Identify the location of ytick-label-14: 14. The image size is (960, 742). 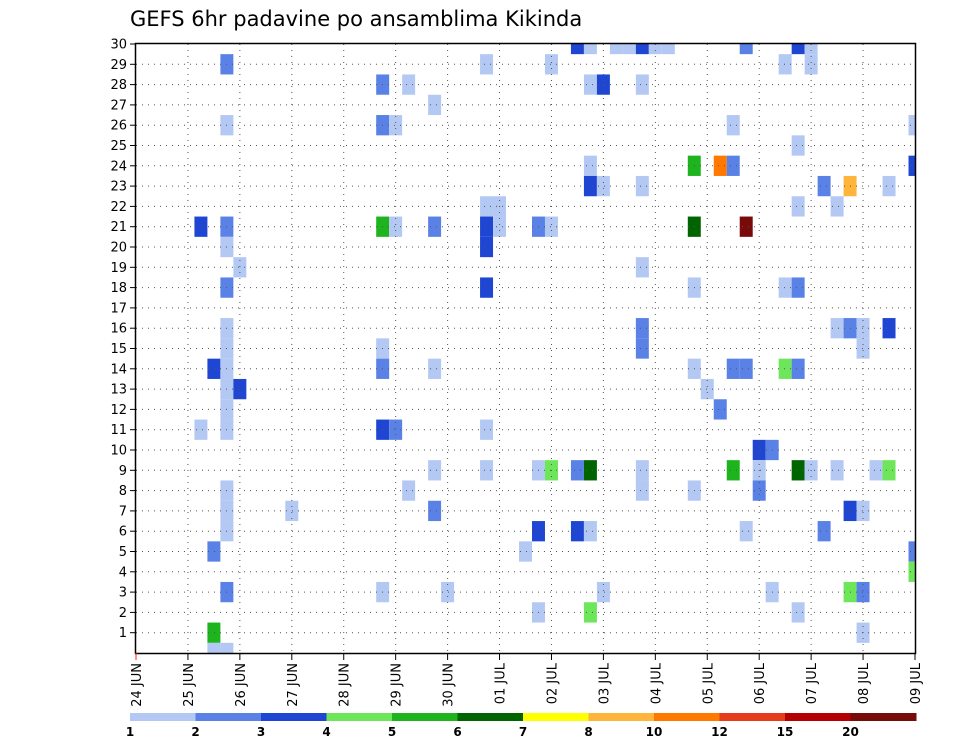
(118, 369).